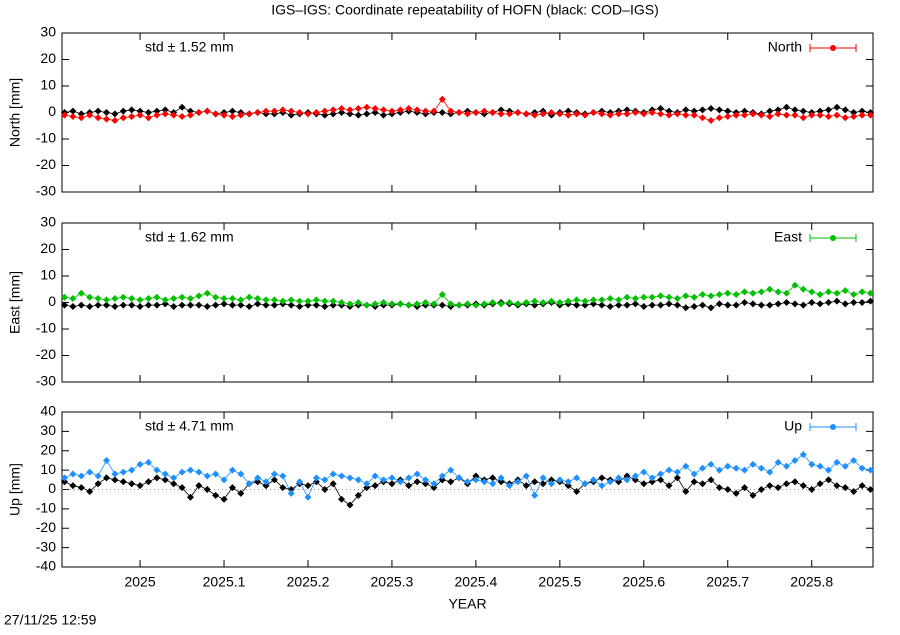 This screenshot has height=635, width=900. I want to click on x-tick-label: 2025.1, so click(224, 582).